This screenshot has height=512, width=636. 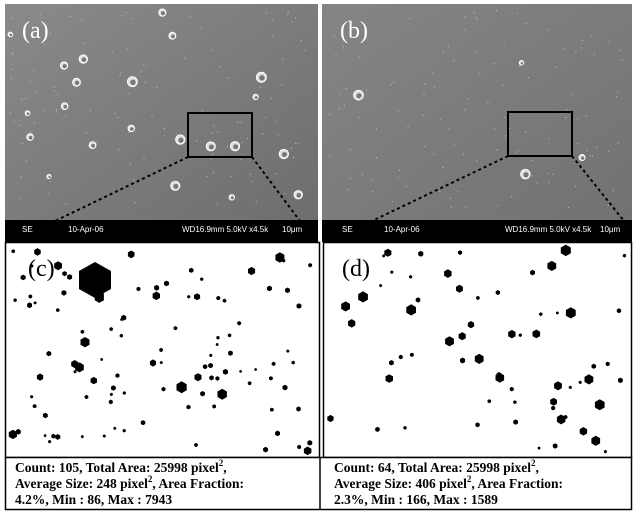 I want to click on caption-line: 4.2%, Min : 86, Max : 7943, so click(x=93, y=499).